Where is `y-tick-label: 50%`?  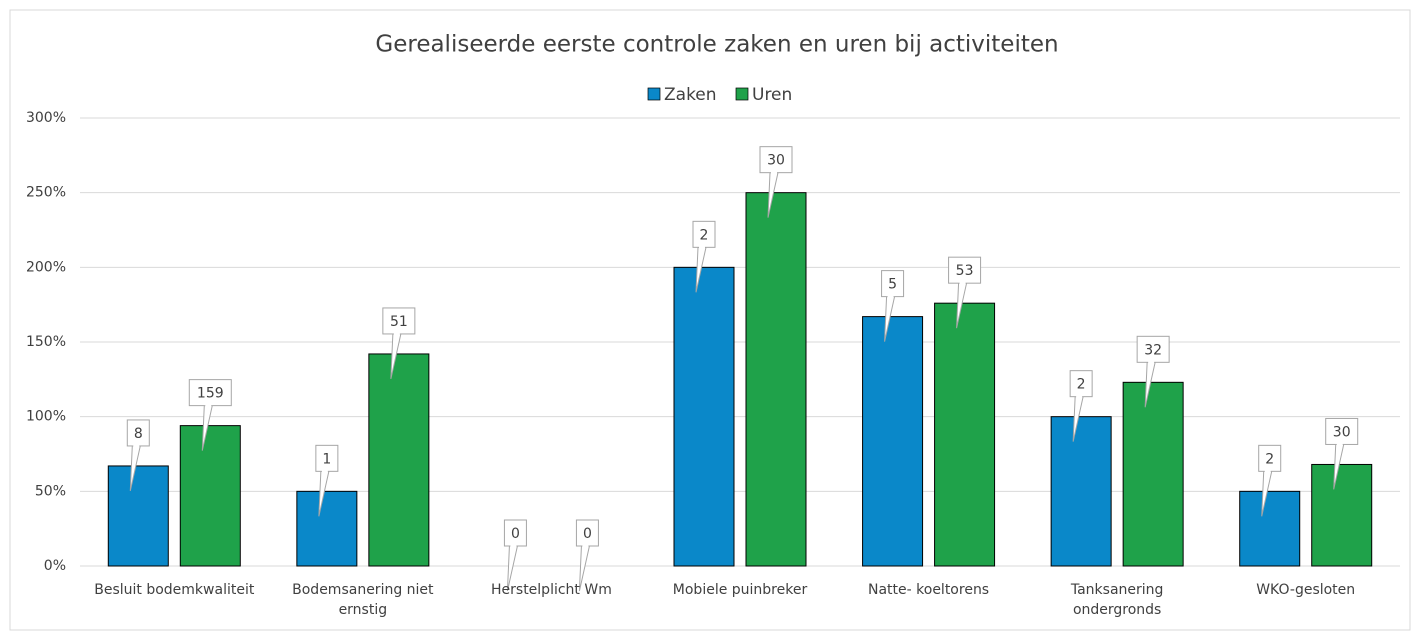 y-tick-label: 50% is located at coordinates (50, 491).